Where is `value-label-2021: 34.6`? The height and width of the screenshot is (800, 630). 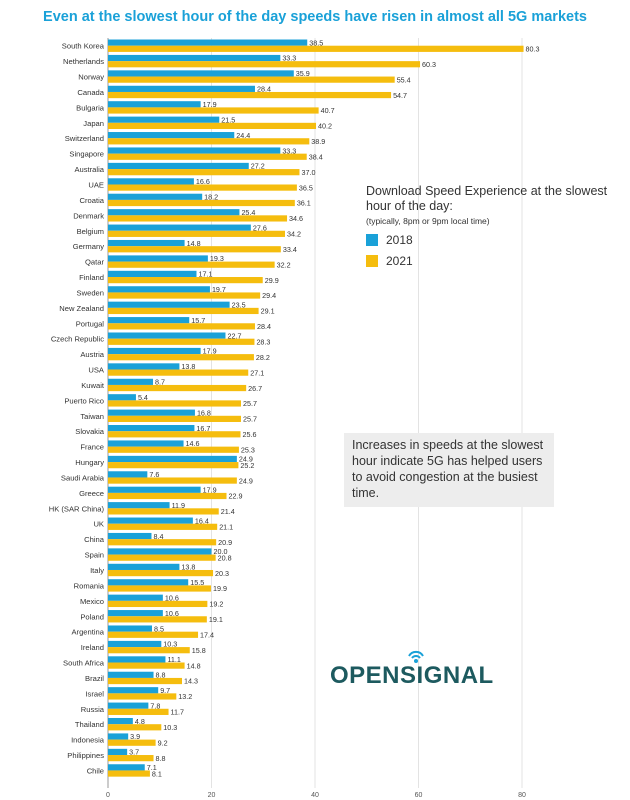
value-label-2021: 34.6 is located at coordinates (296, 218).